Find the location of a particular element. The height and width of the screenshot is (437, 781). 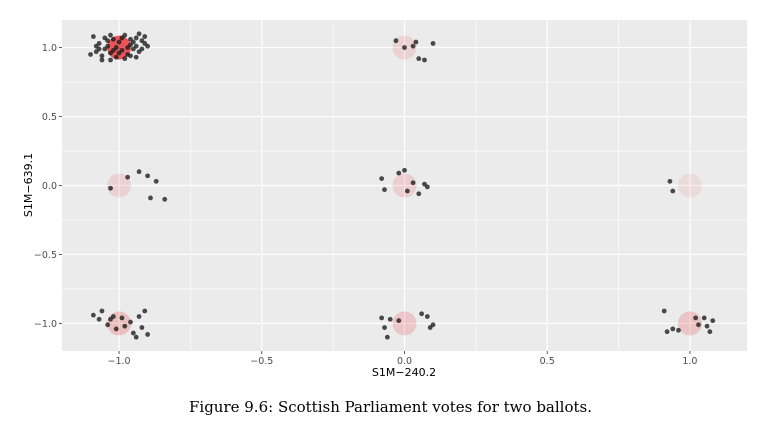

y-tick-label: 1.0 is located at coordinates (49, 48).